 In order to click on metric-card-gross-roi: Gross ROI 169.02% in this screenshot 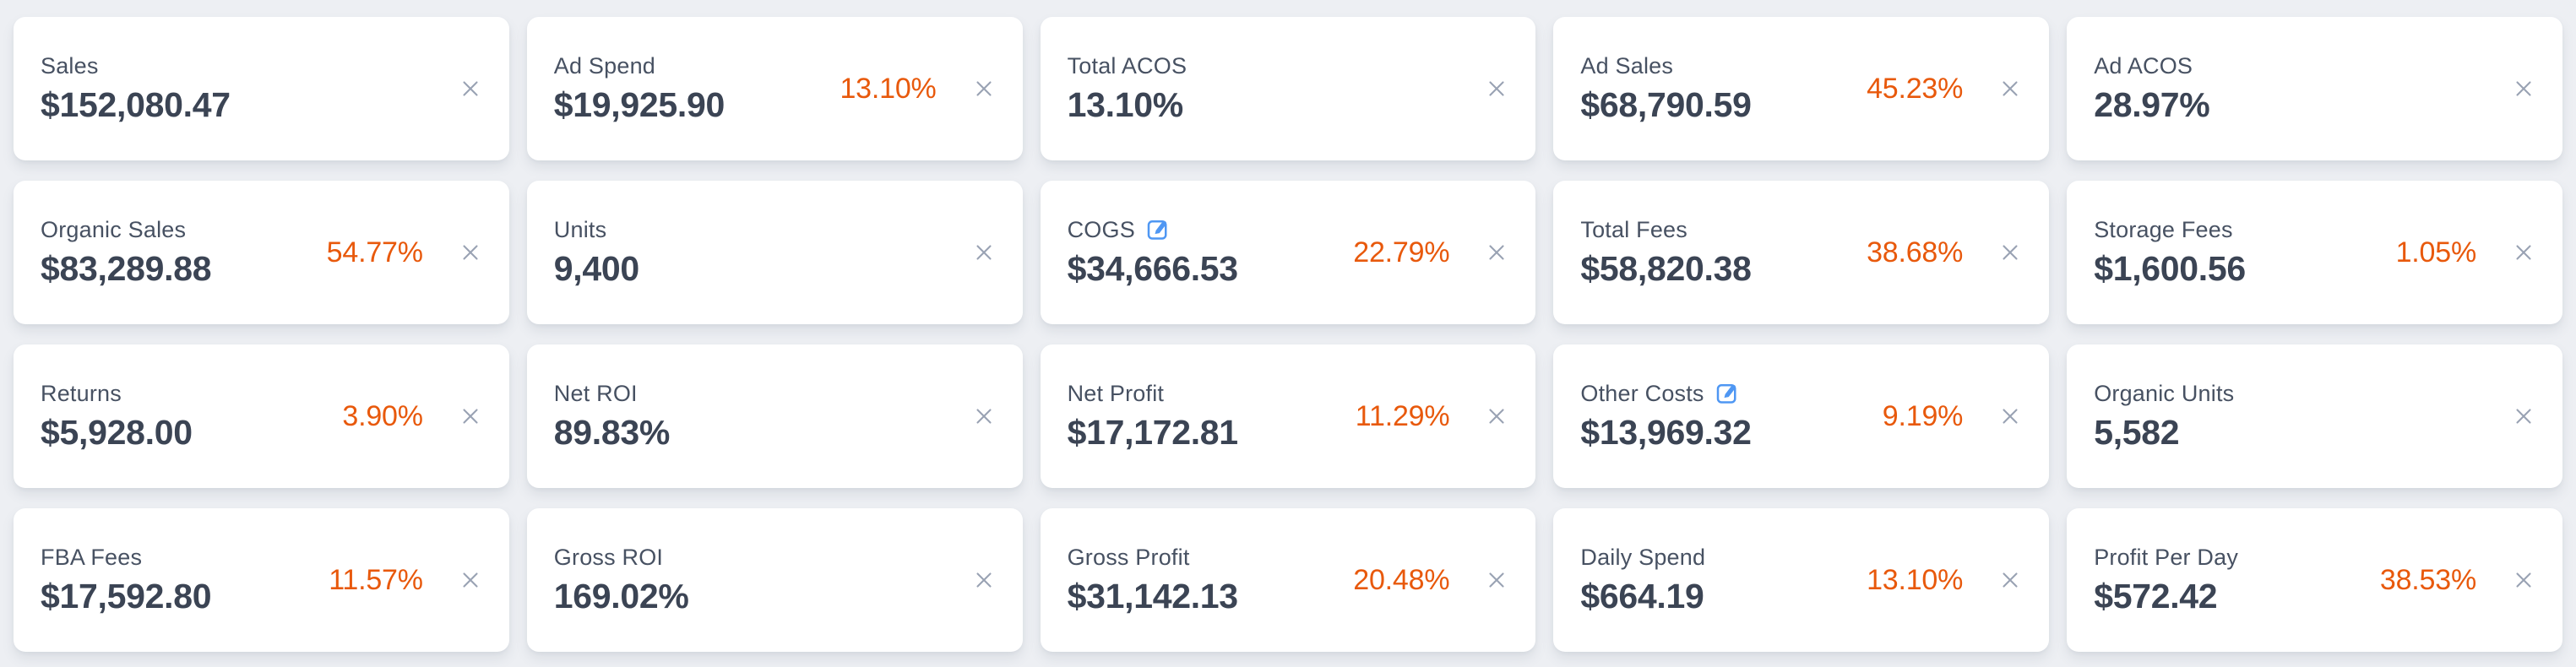, I will do `click(774, 580)`.